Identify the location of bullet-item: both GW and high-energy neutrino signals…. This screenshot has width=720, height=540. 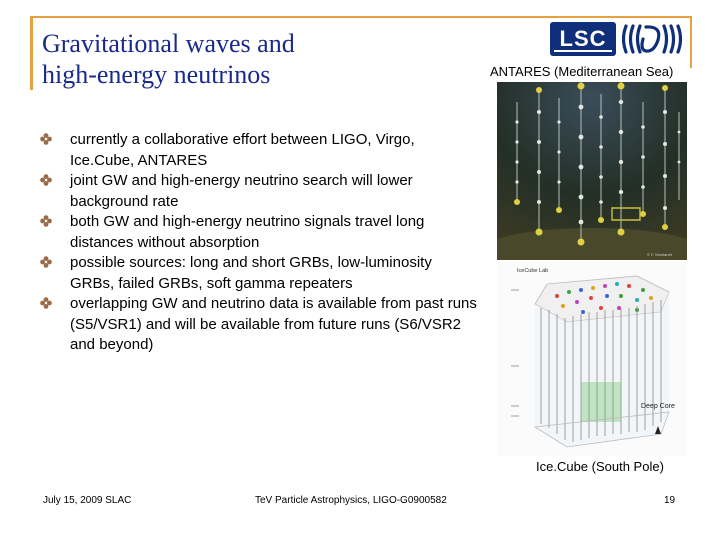
(260, 232).